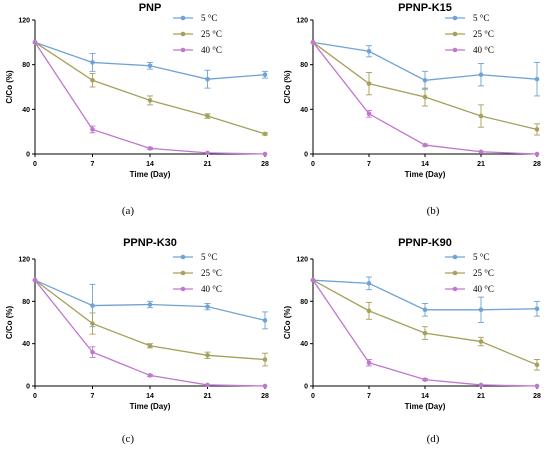 This screenshot has height=450, width=550. What do you see at coordinates (150, 243) in the screenshot?
I see `chart-title: PPNP-K30` at bounding box center [150, 243].